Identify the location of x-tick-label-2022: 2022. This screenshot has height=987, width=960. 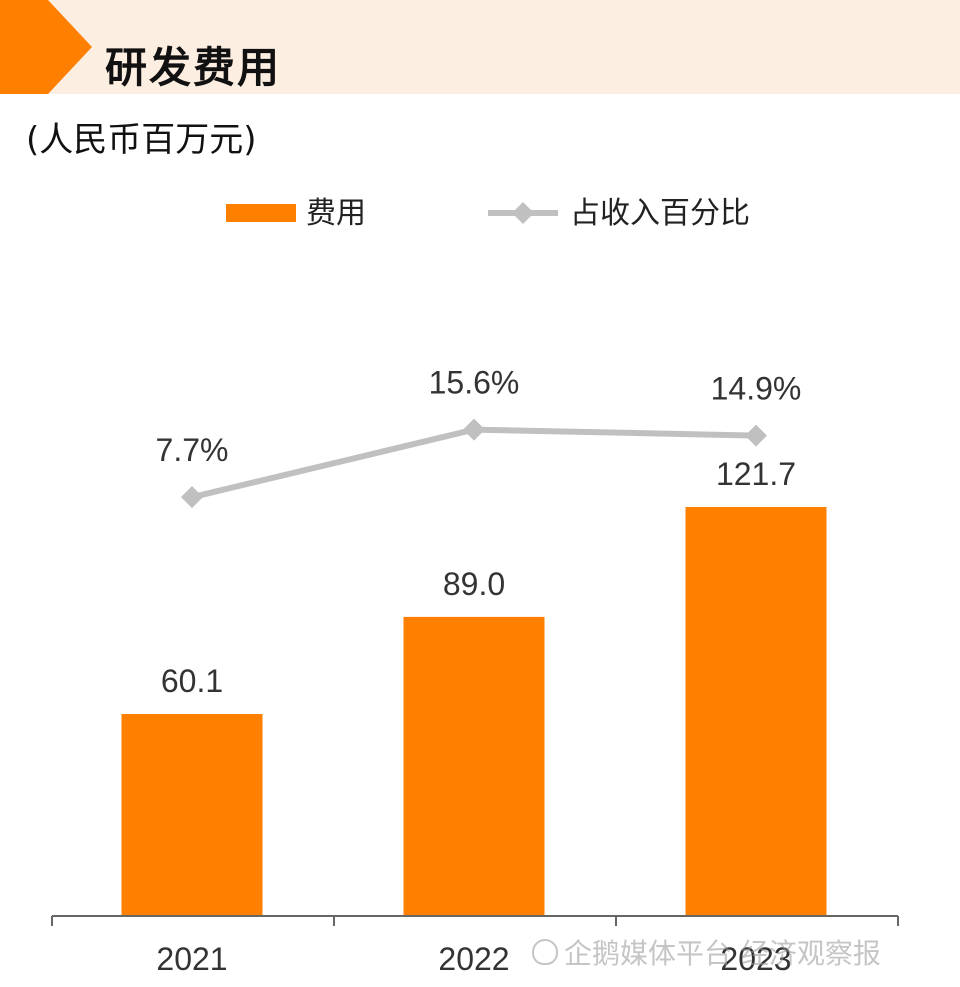
(473, 959).